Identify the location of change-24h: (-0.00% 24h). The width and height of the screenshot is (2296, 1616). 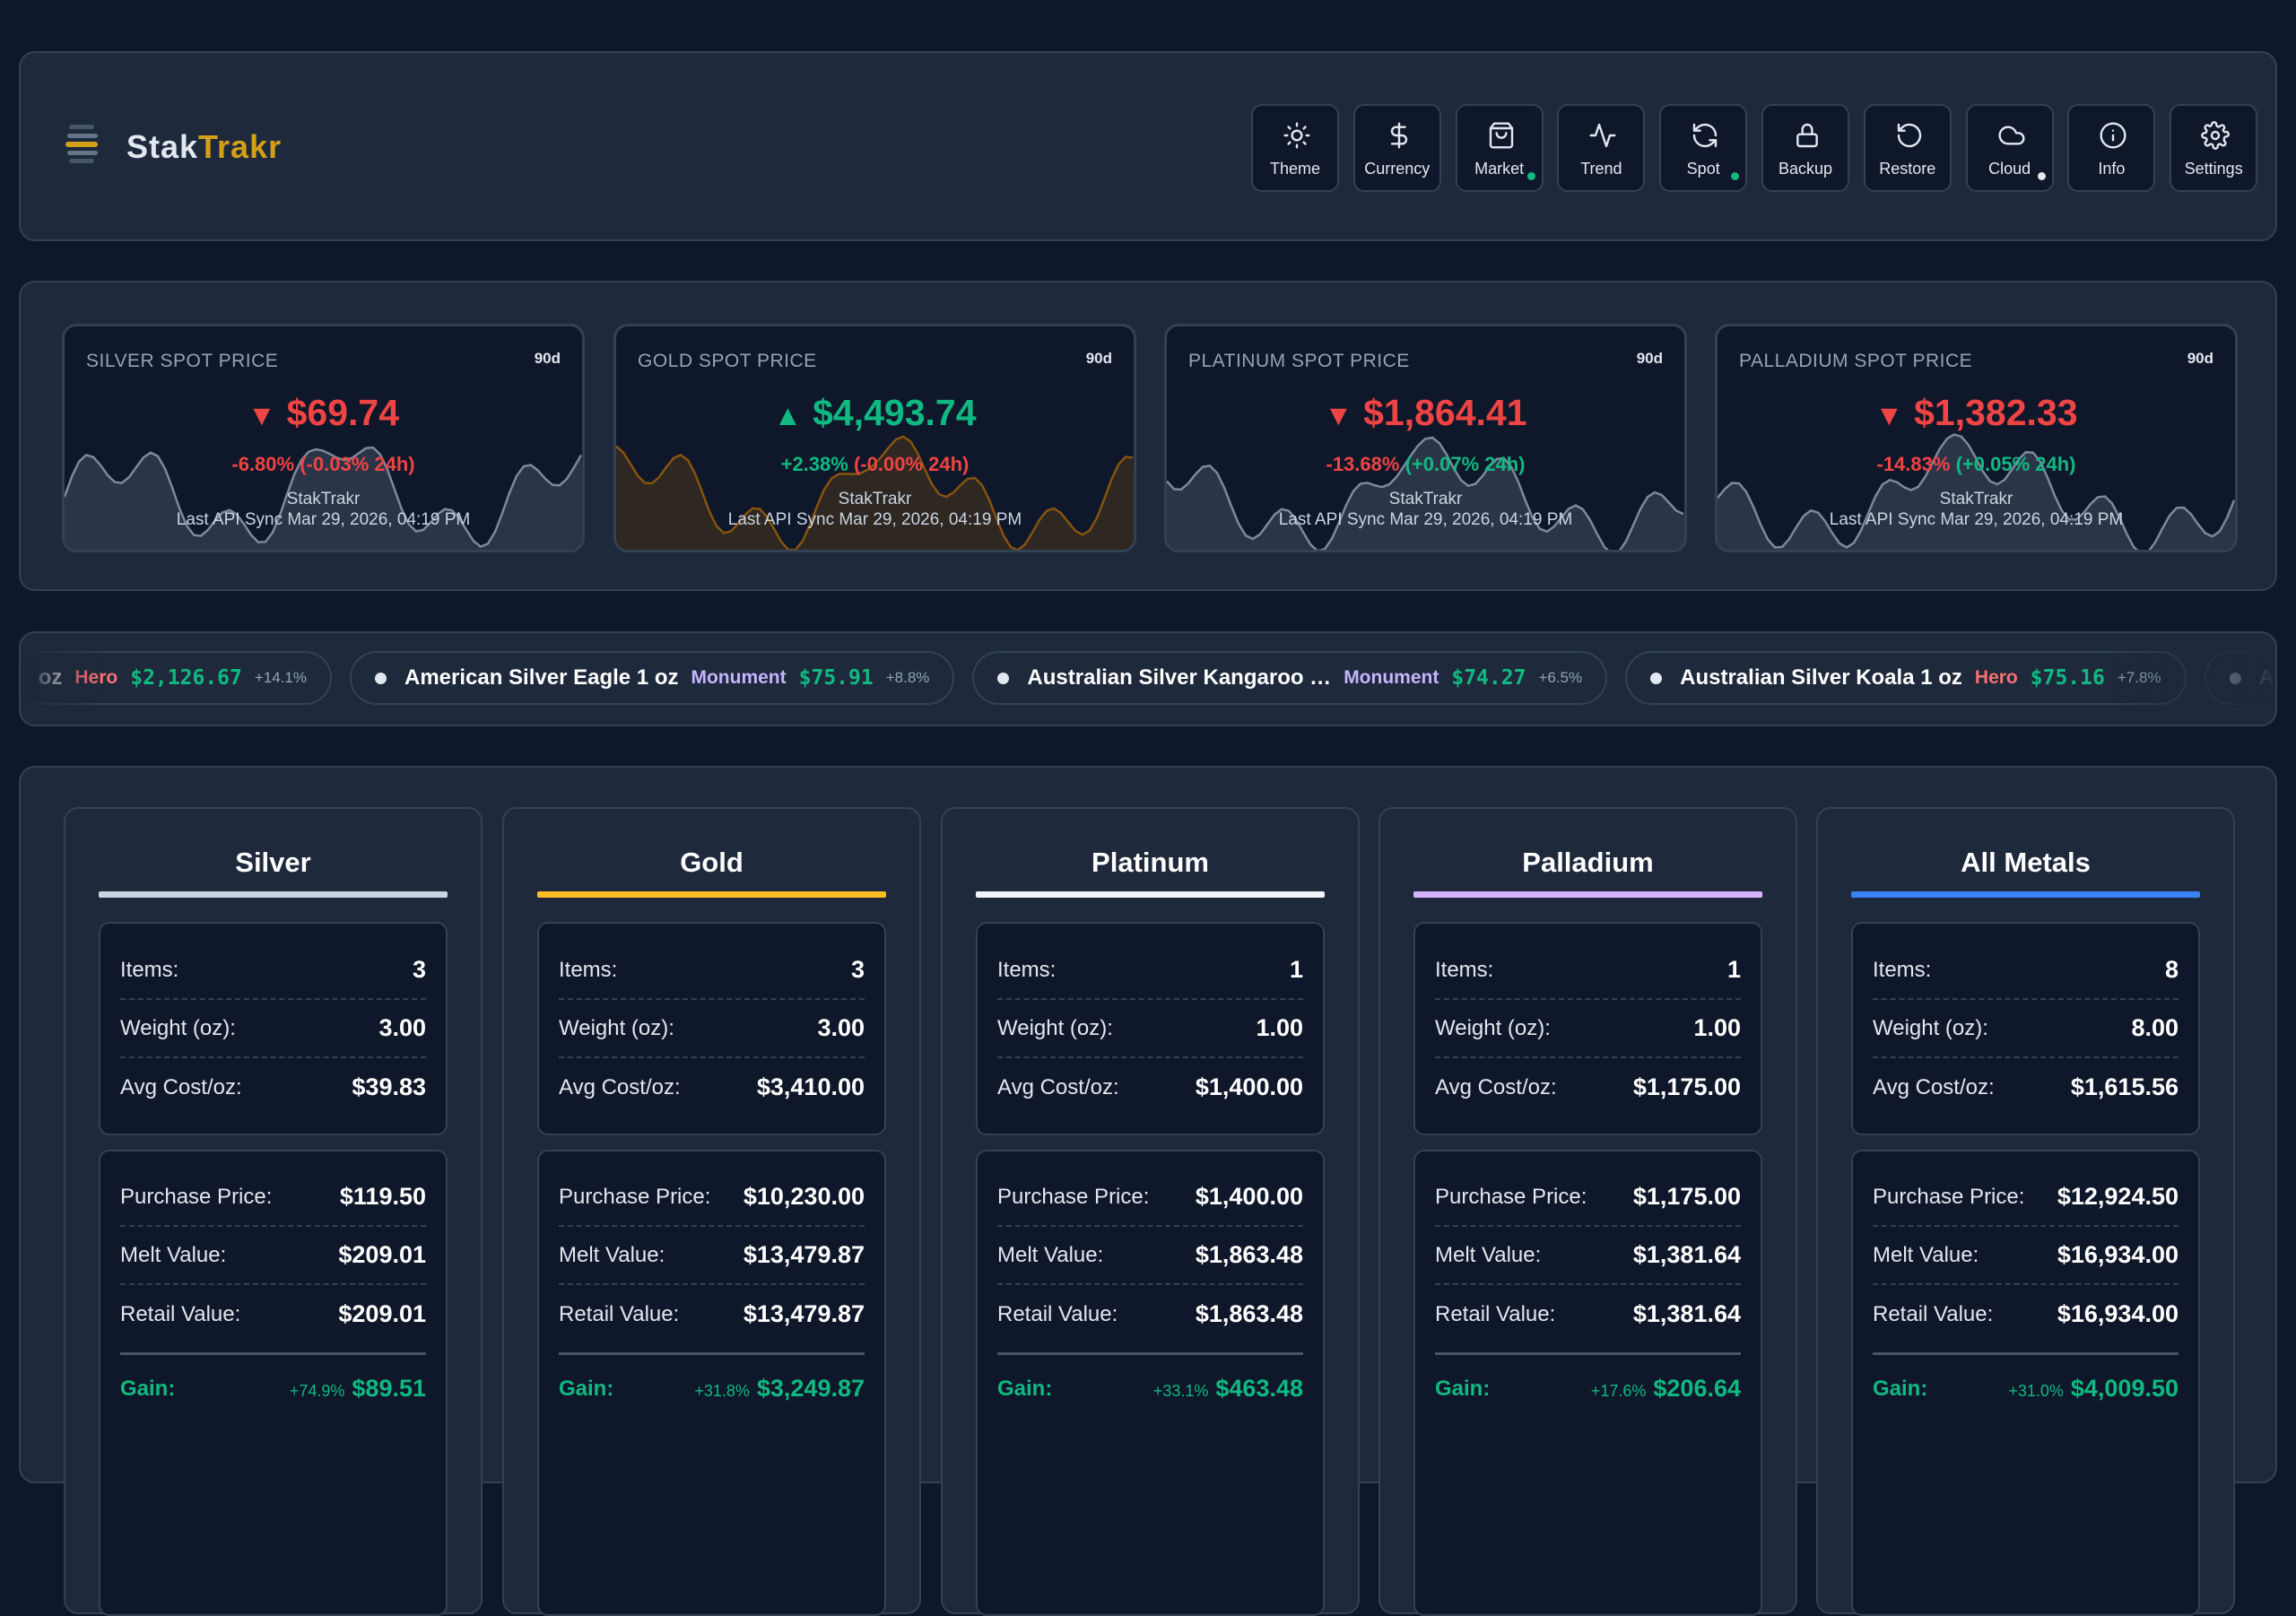
(911, 464).